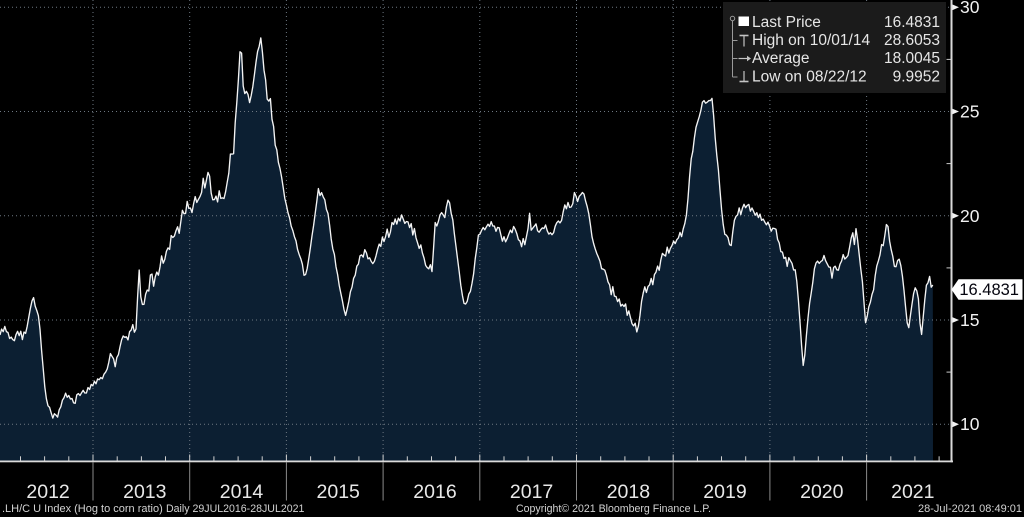  Describe the element at coordinates (82, 509) in the screenshot. I see `svg-text:.LH/C U Index (Hog to corn rat: .LH/C U Index (Hog to corn ratio)` at that location.